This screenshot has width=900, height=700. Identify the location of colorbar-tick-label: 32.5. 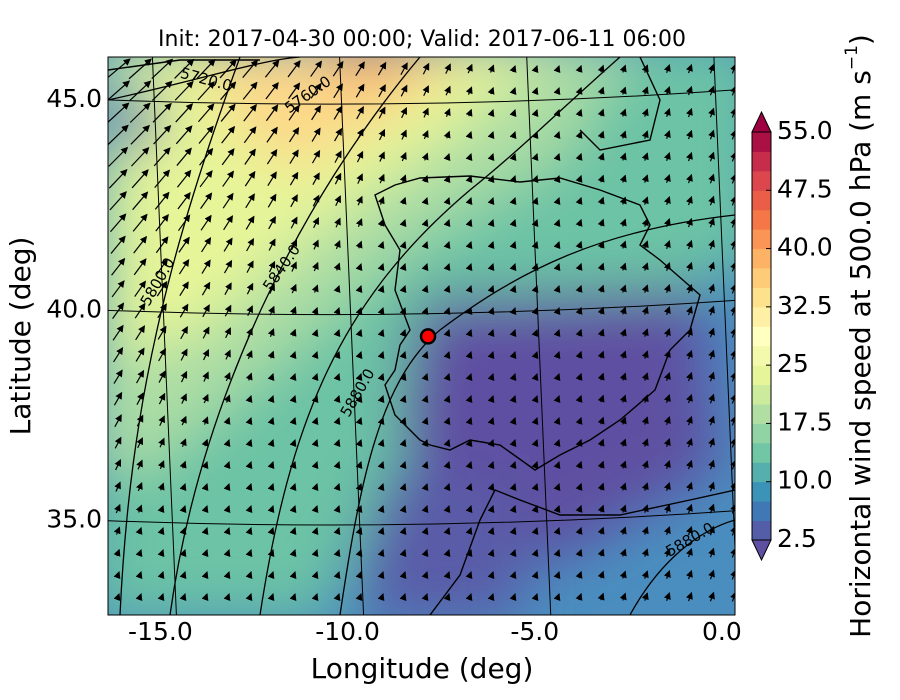
(805, 305).